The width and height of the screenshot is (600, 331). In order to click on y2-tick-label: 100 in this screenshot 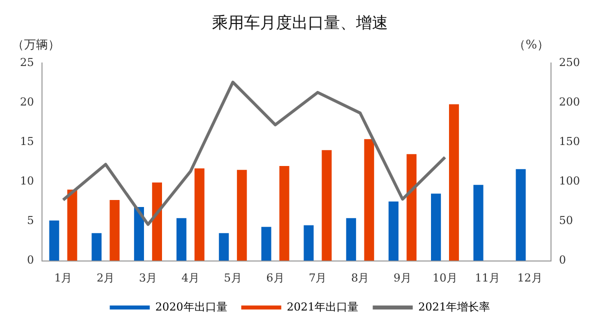, I will do `click(569, 181)`.